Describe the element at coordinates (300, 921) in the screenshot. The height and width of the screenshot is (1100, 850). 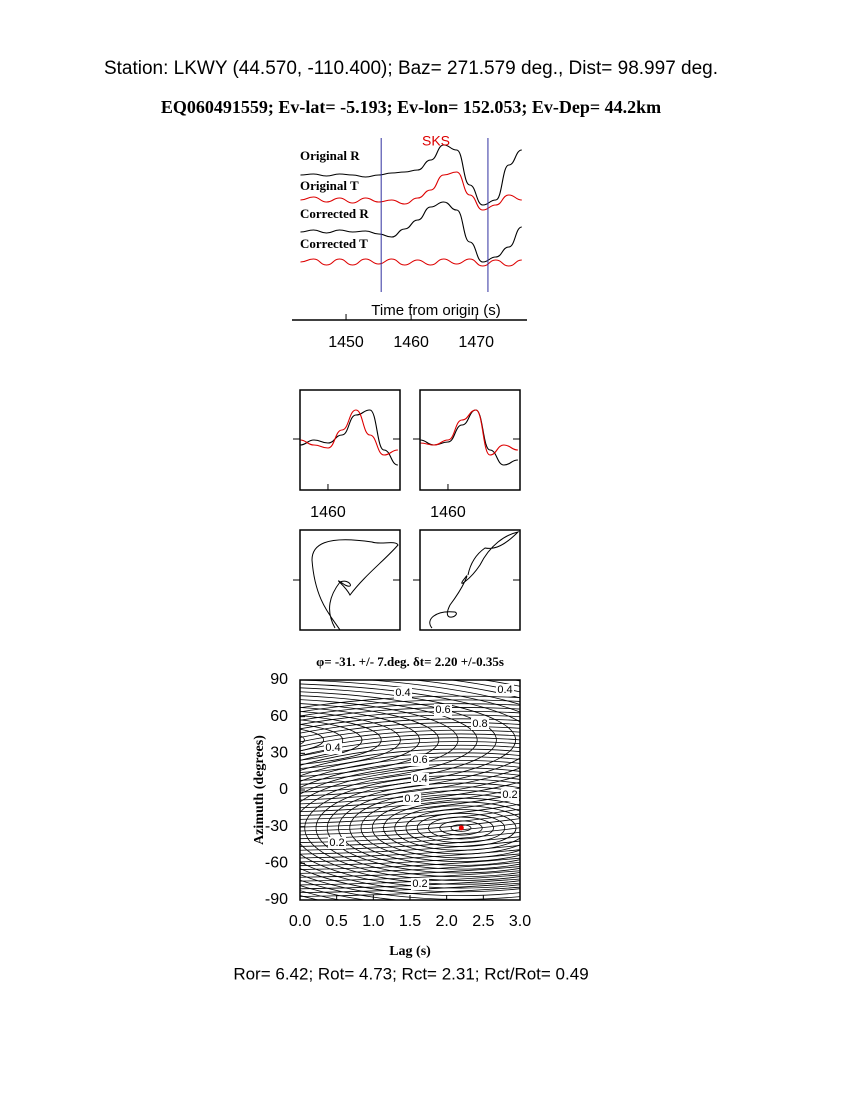
I see `x-tick-label: 0.0` at that location.